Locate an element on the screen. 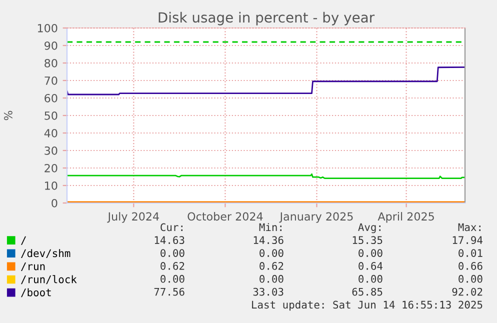 The image size is (497, 323). y-tick-label: 20 is located at coordinates (51, 168).